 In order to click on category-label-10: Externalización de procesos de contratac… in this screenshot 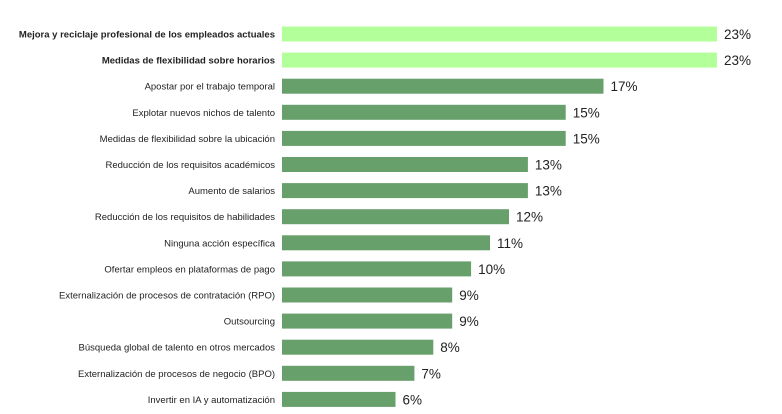, I will do `click(167, 296)`.